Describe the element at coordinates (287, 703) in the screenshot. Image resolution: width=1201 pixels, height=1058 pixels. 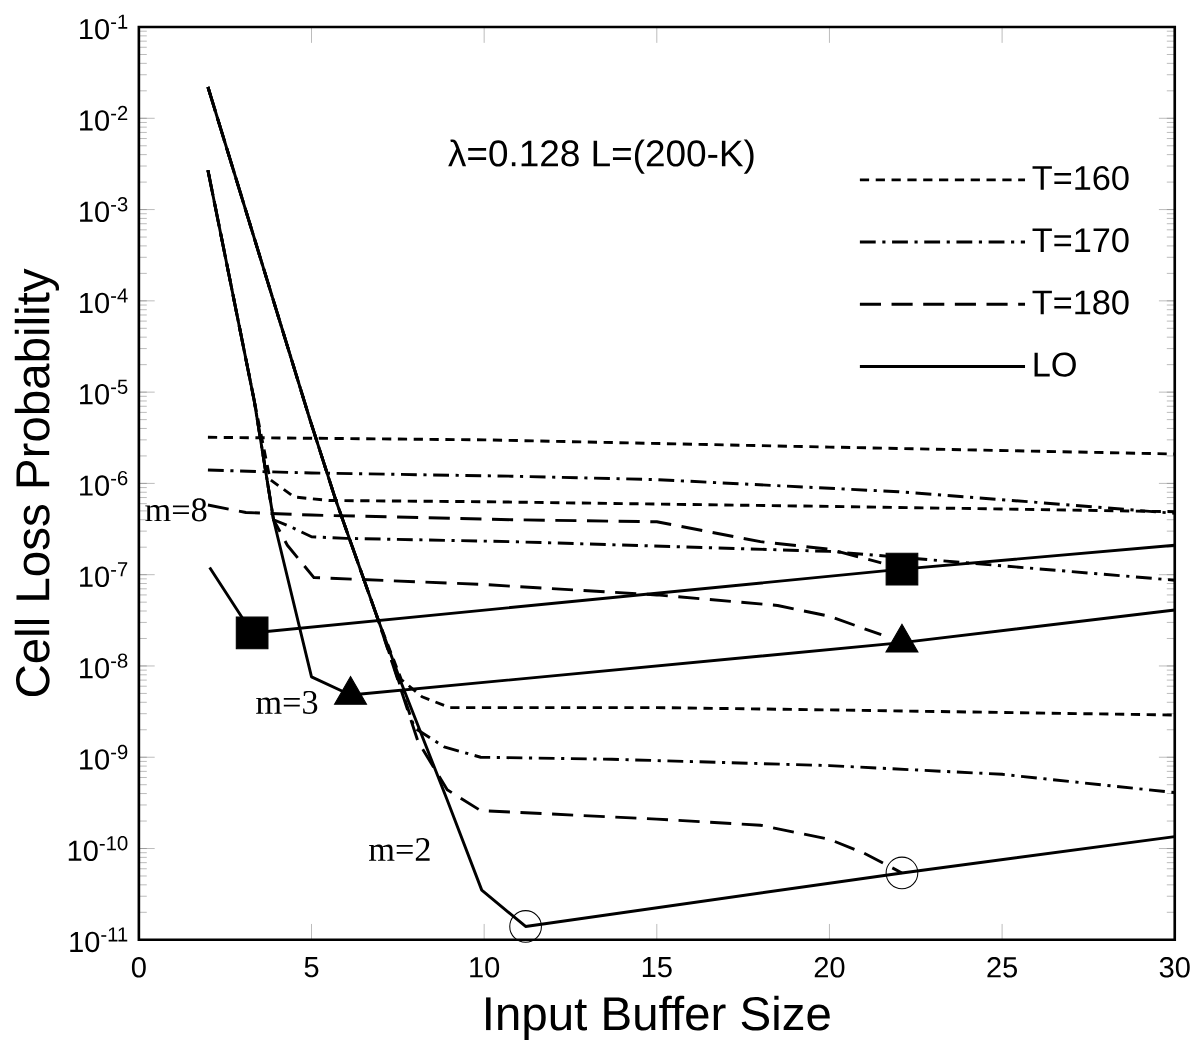
I see `annotation: m=3` at that location.